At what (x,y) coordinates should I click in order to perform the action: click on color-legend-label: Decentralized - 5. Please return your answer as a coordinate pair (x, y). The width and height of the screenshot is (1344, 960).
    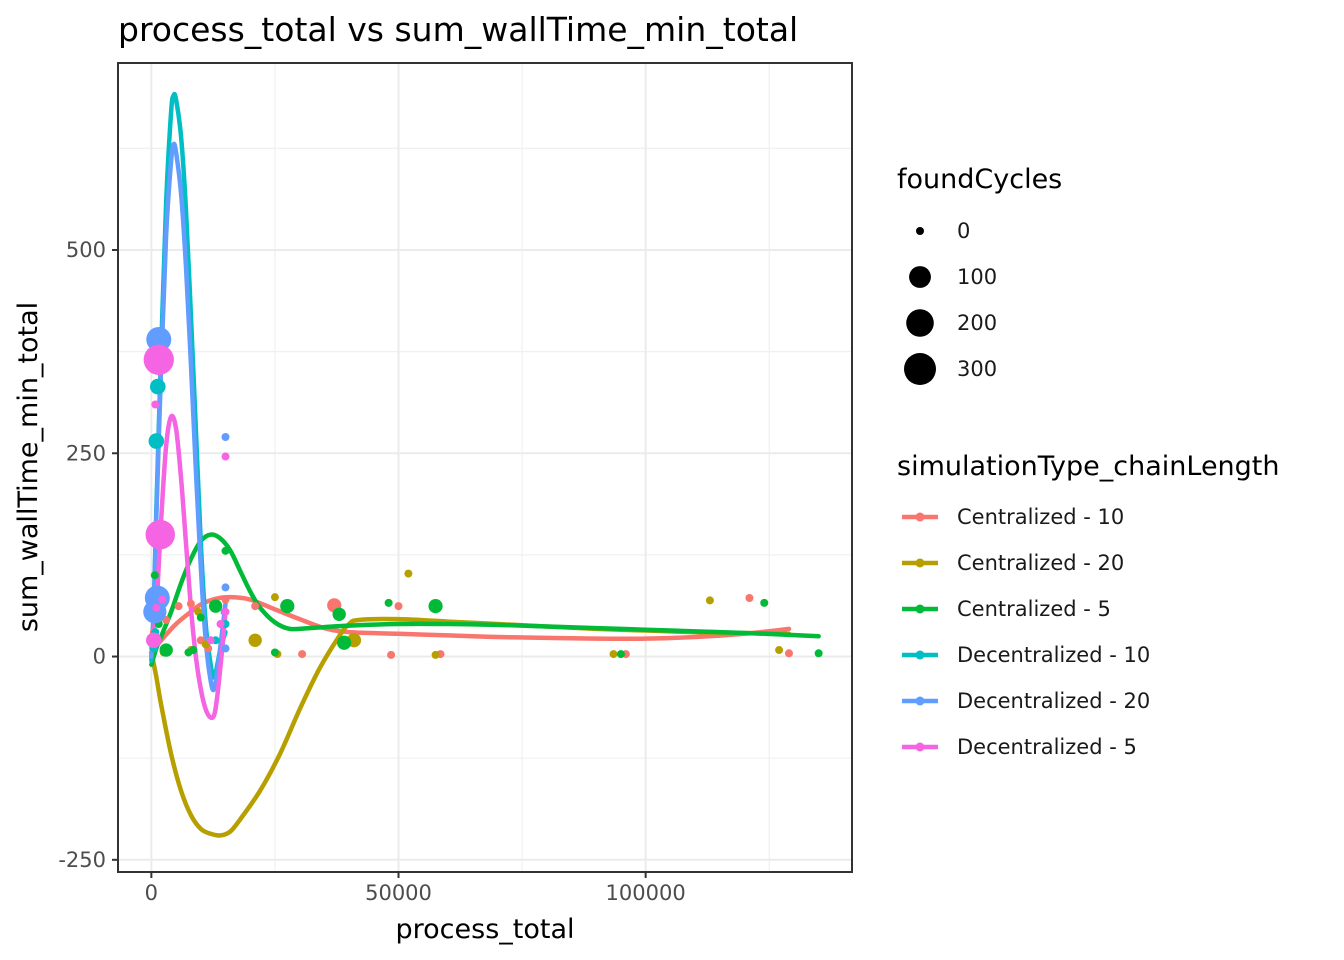
    Looking at the image, I should click on (1047, 747).